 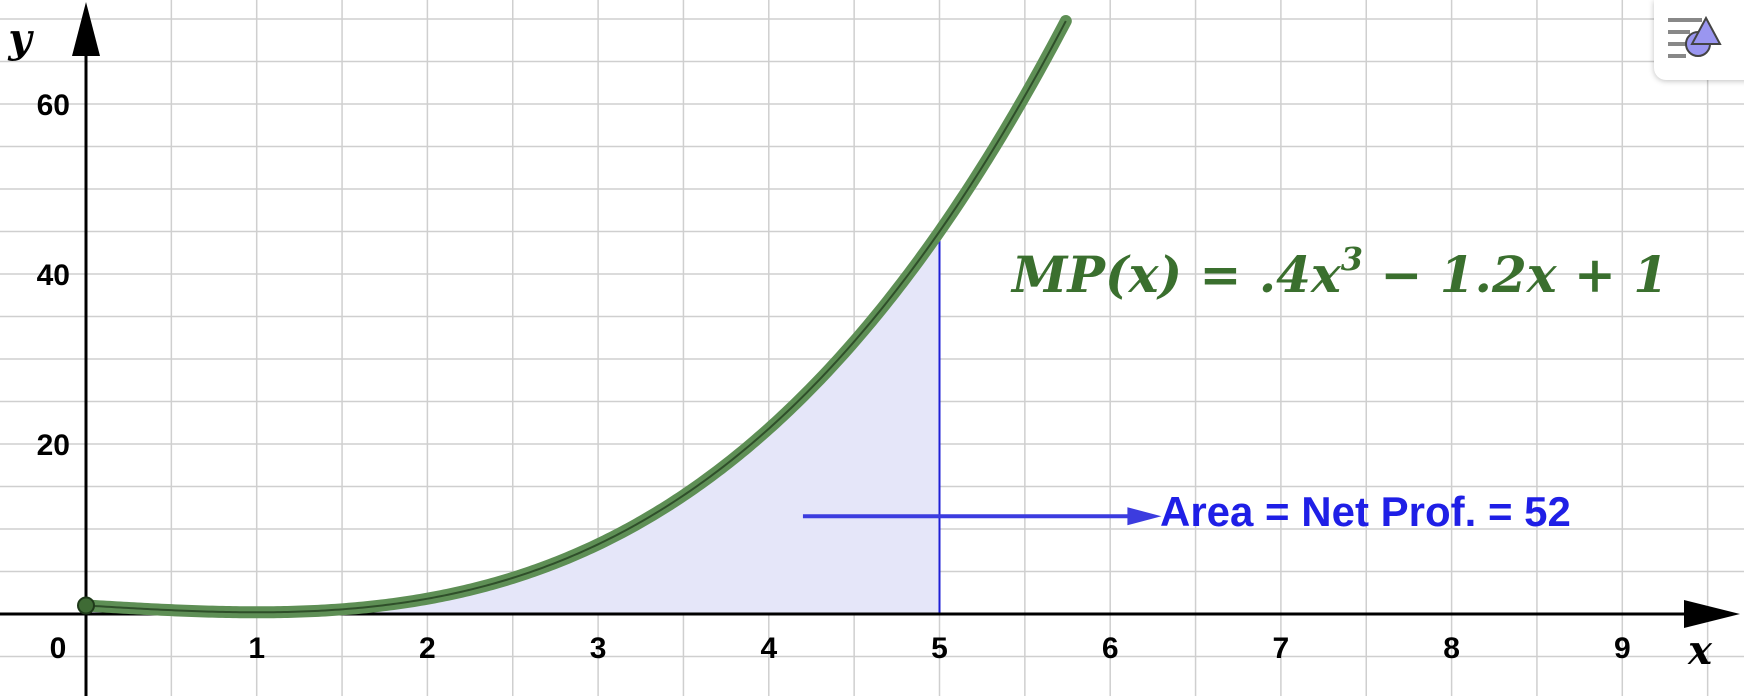 What do you see at coordinates (1700, 650) in the screenshot?
I see `x-axis-label: x` at bounding box center [1700, 650].